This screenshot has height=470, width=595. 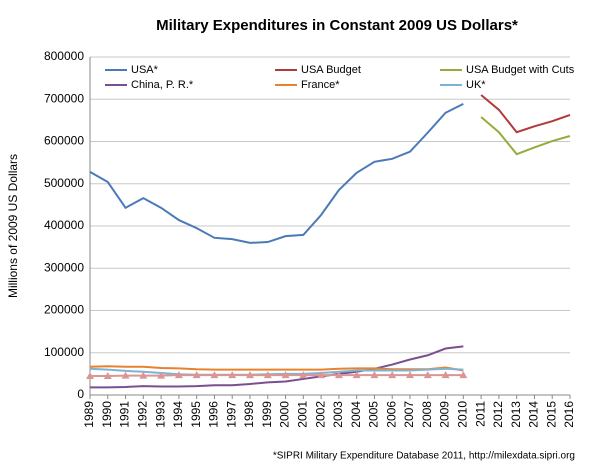 What do you see at coordinates (569, 414) in the screenshot?
I see `x-tick-label: 2016` at bounding box center [569, 414].